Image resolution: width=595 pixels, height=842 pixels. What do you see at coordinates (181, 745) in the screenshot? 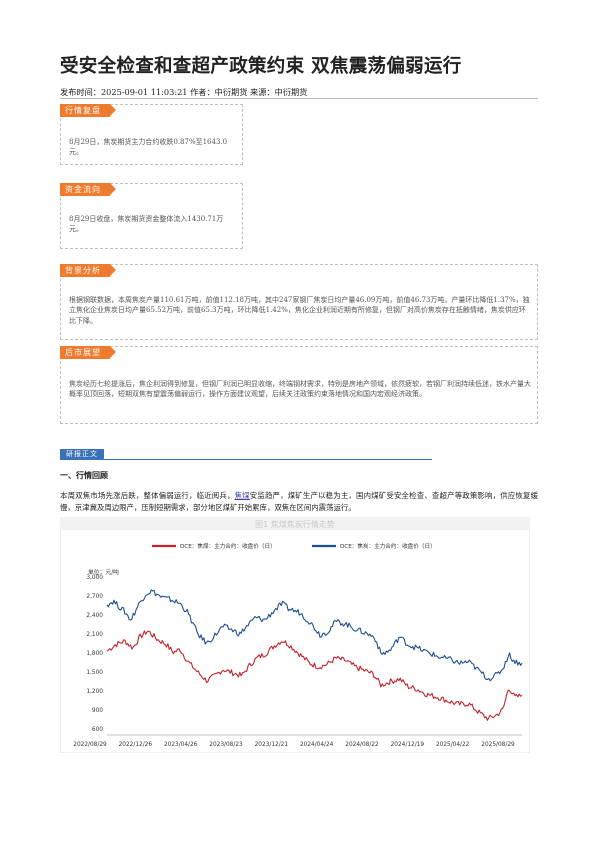
I see `x-tick-label: 2023/04/26` at bounding box center [181, 745].